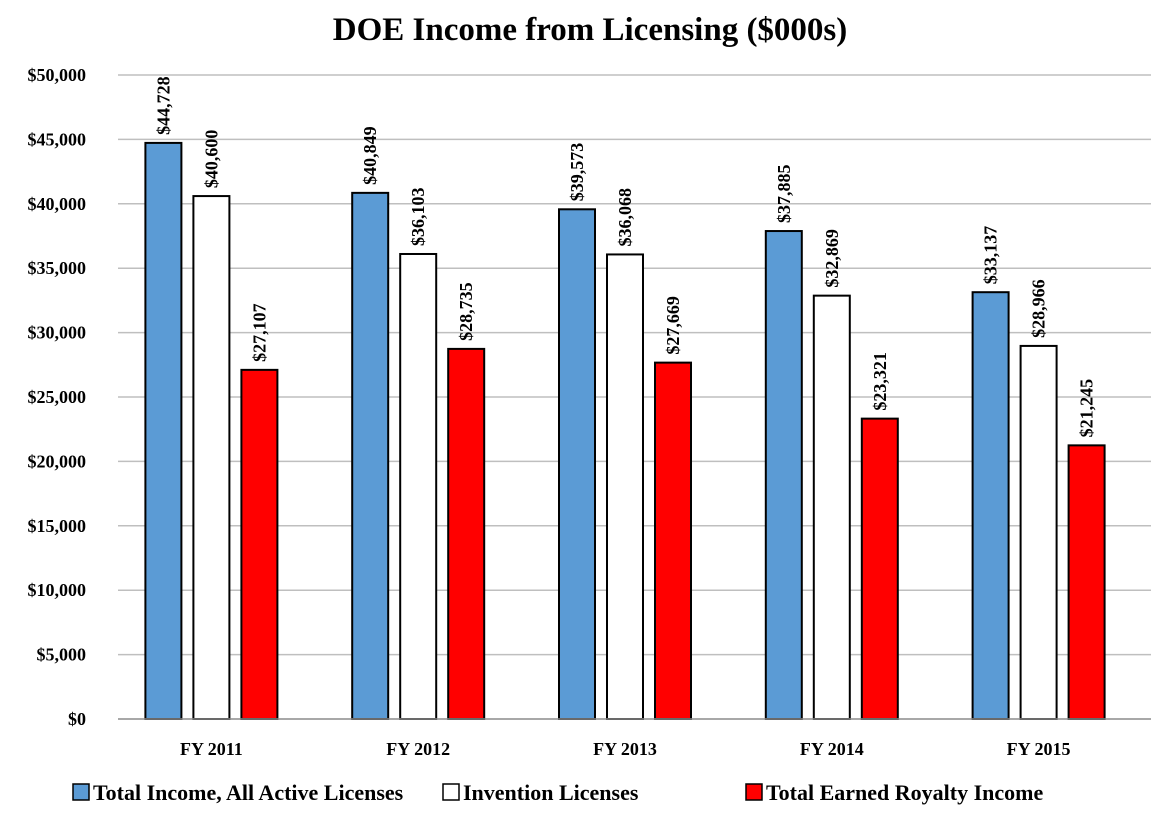 Image resolution: width=1151 pixels, height=816 pixels. What do you see at coordinates (673, 540) in the screenshot?
I see `bar-3-fy-2013` at bounding box center [673, 540].